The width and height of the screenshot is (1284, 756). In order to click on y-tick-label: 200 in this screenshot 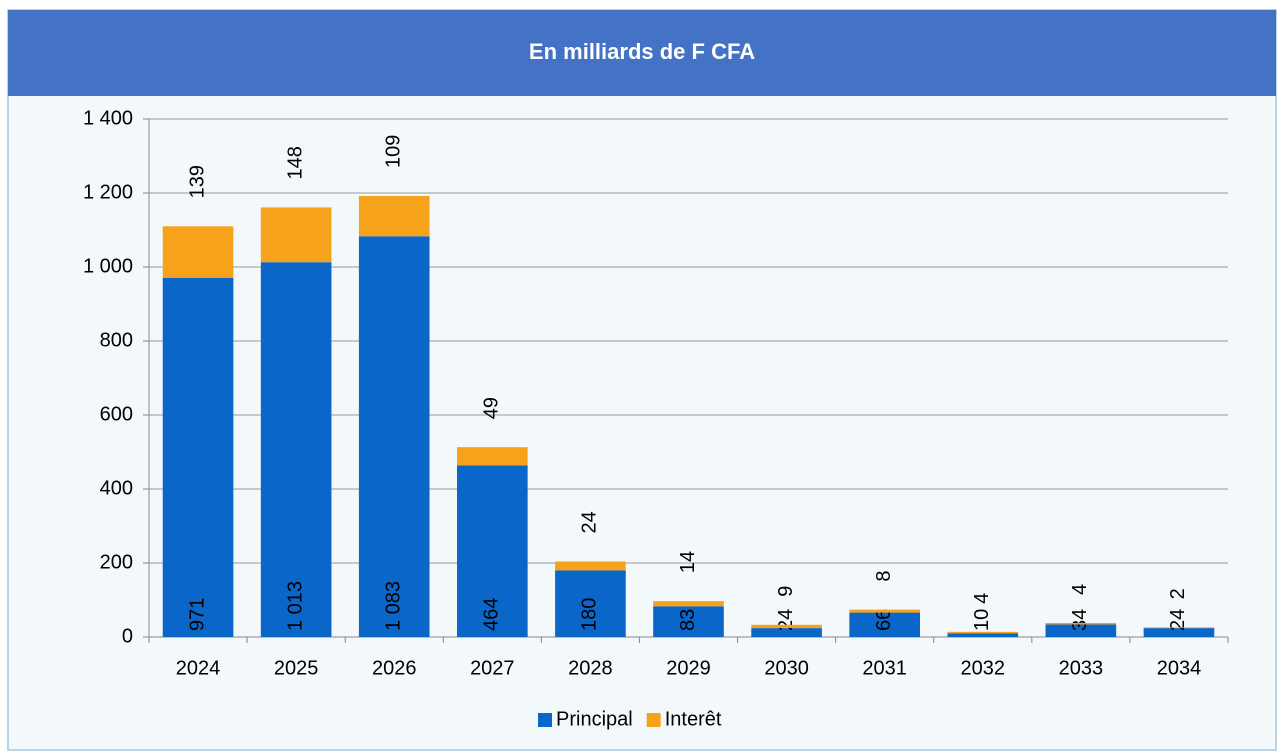, I will do `click(116, 562)`.